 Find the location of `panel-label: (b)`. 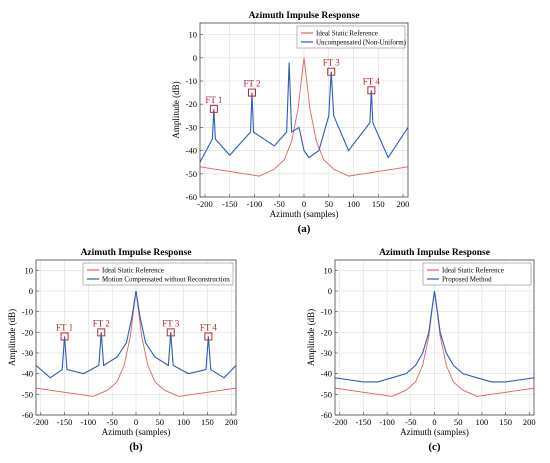

panel-label: (b) is located at coordinates (136, 447).